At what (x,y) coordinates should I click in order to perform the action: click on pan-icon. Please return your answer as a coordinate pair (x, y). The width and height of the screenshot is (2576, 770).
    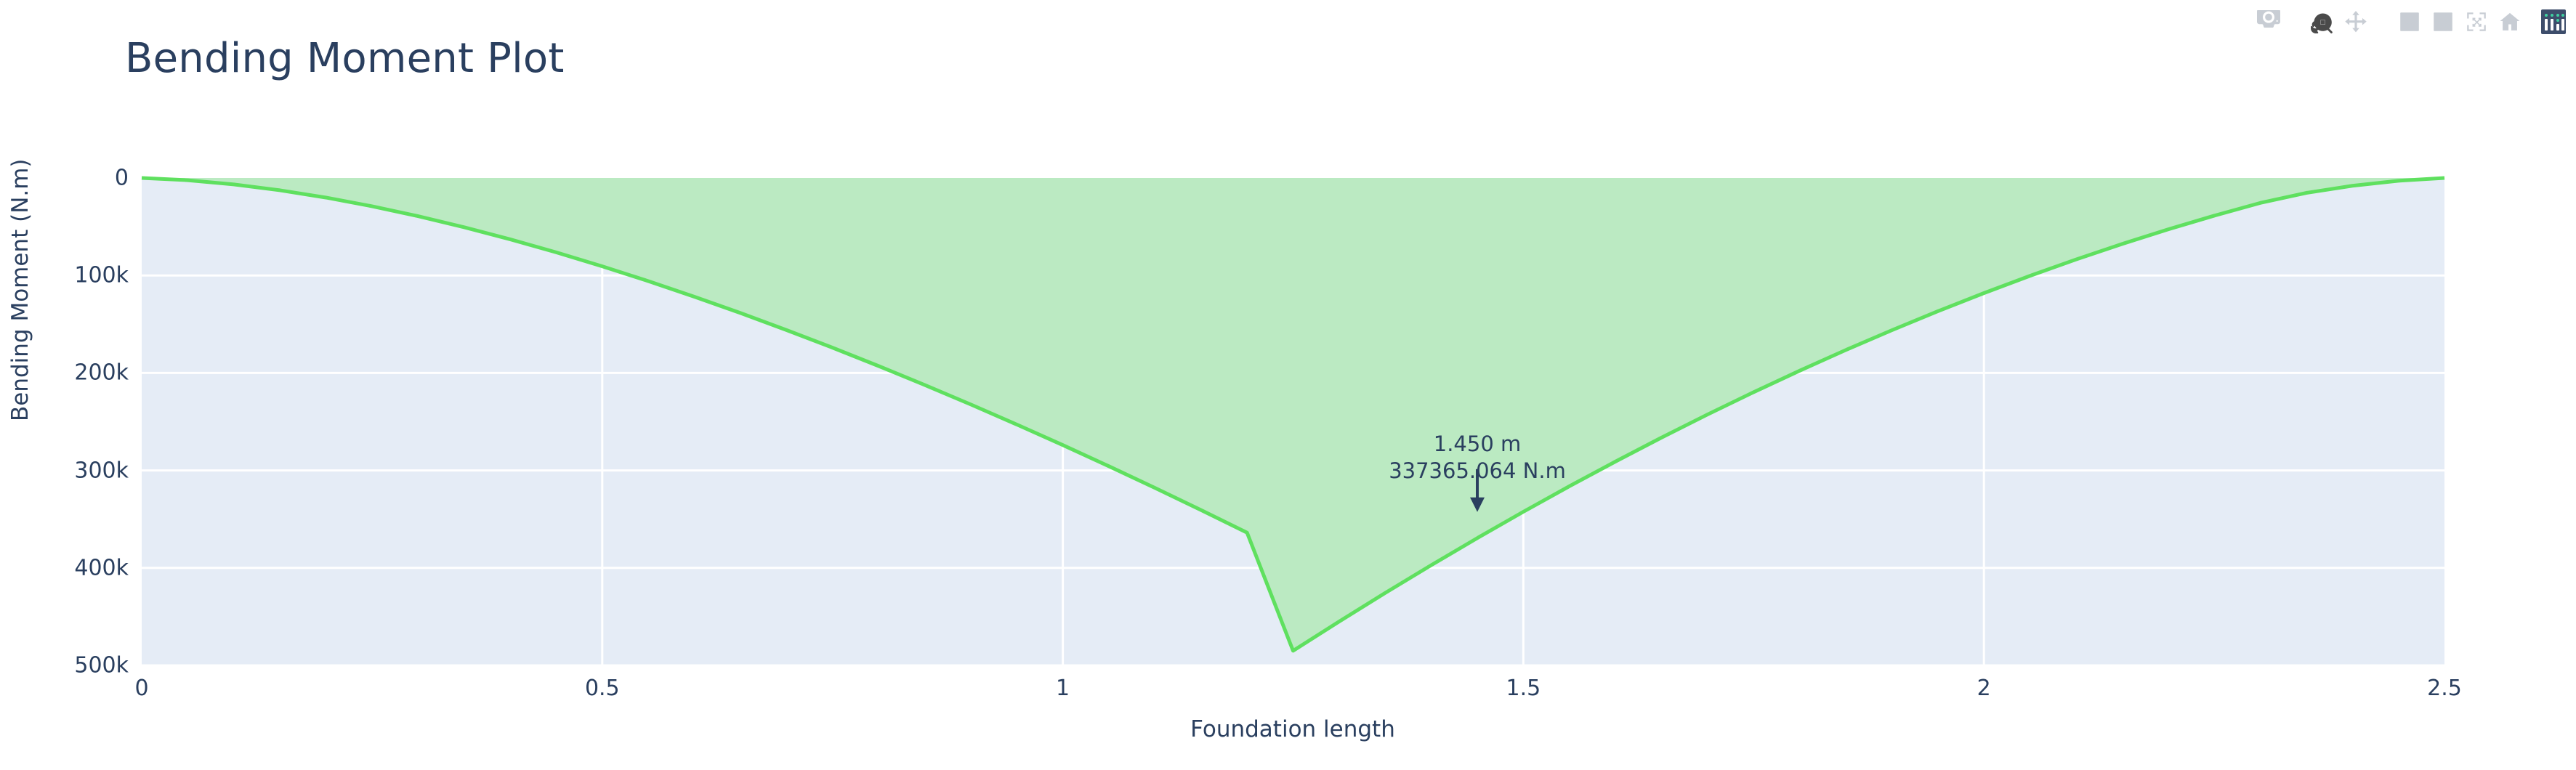
    Looking at the image, I should click on (2356, 22).